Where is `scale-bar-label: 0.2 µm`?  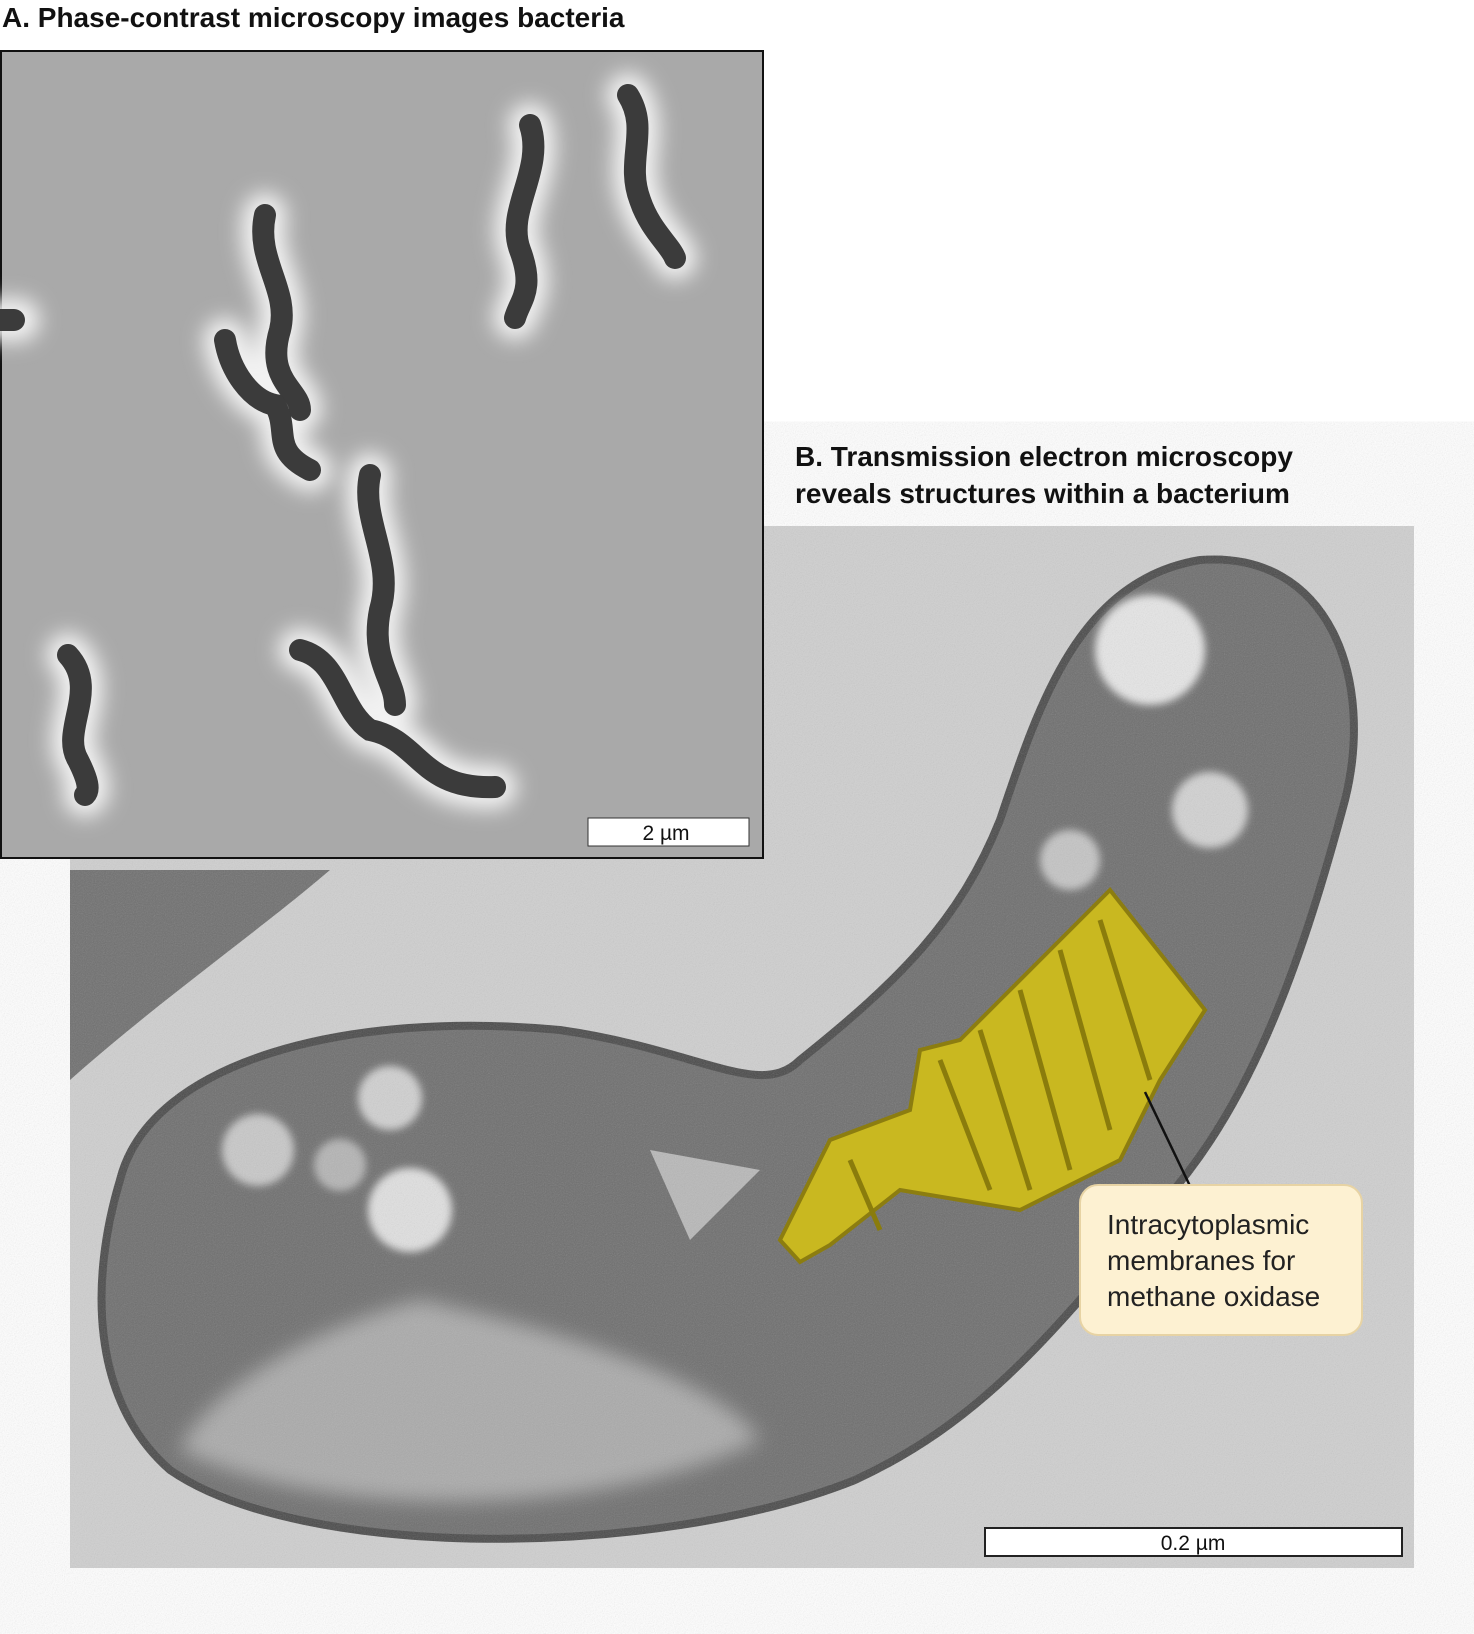
scale-bar-label: 0.2 µm is located at coordinates (1193, 1543).